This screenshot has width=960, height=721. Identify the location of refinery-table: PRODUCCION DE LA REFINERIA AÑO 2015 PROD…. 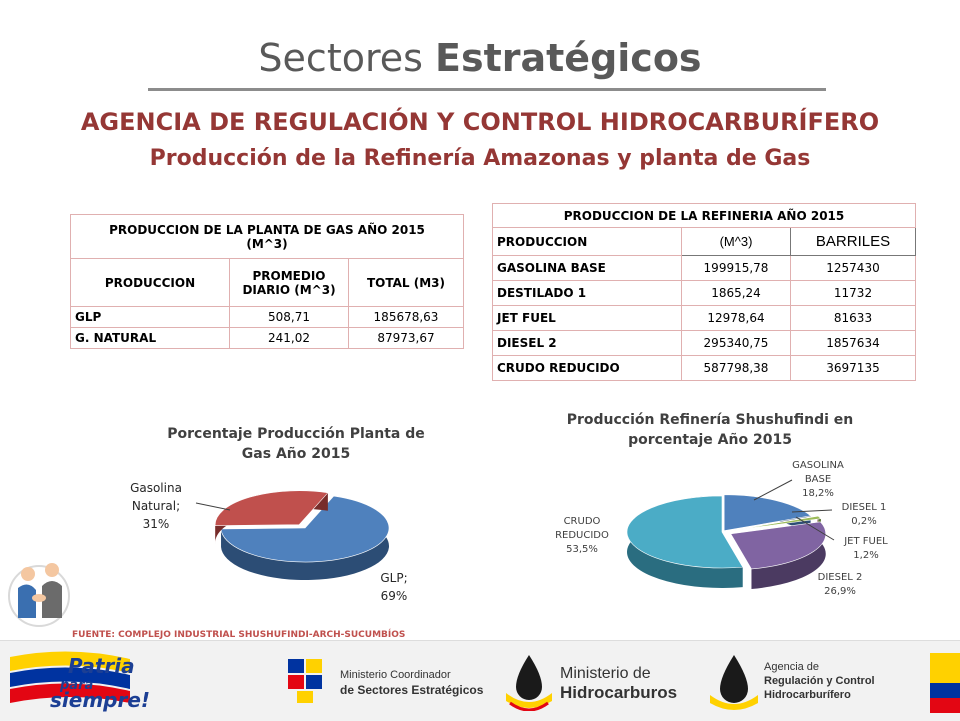
(704, 292).